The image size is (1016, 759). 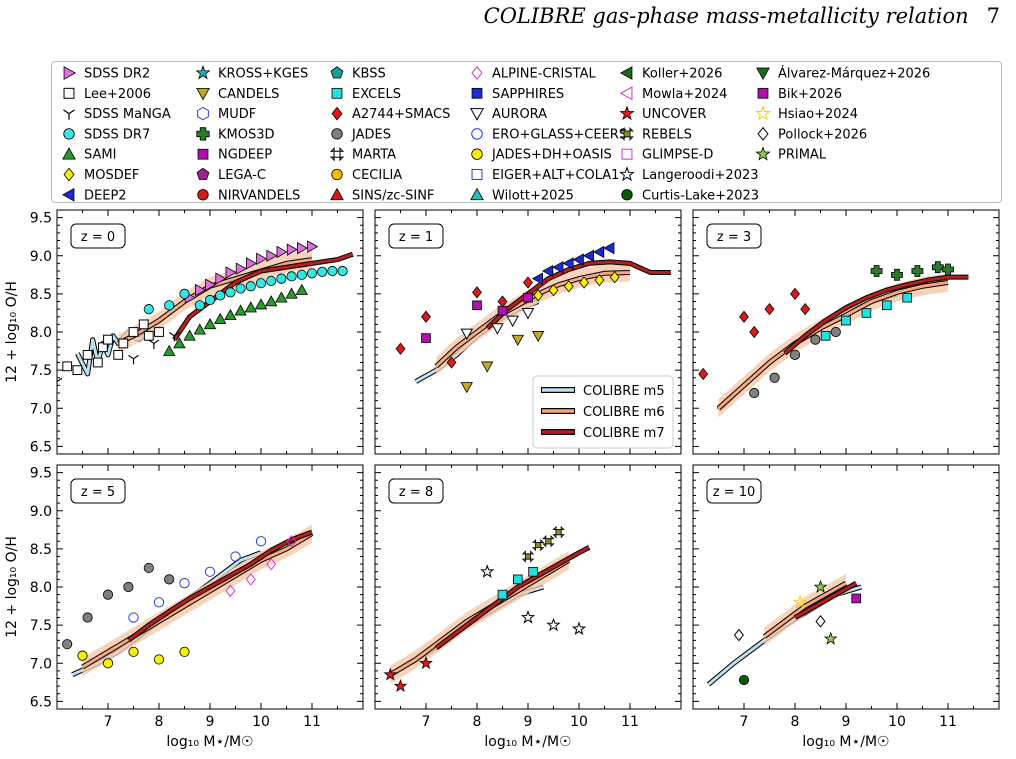 What do you see at coordinates (117, 94) in the screenshot?
I see `legend-label-lee-2006: Lee+2006` at bounding box center [117, 94].